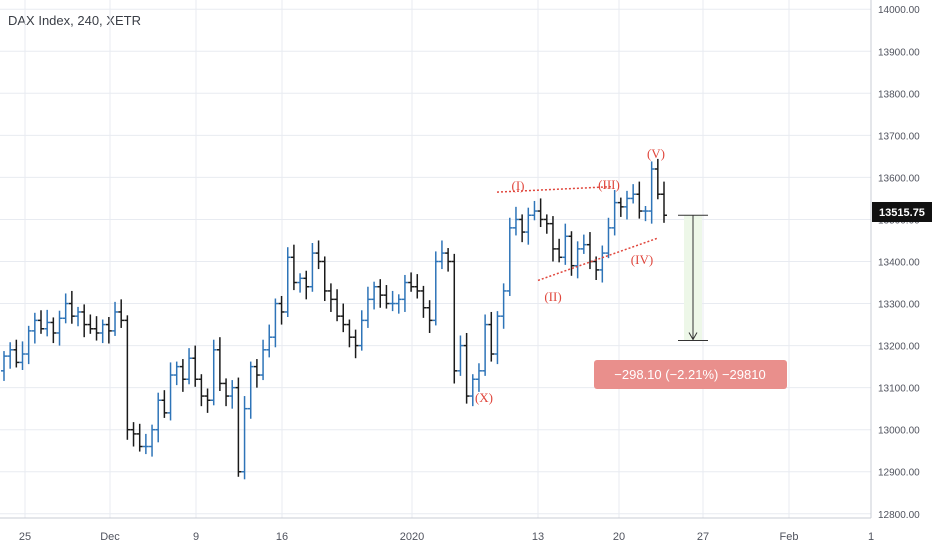  What do you see at coordinates (554, 189) in the screenshot?
I see `upper-trendline` at bounding box center [554, 189].